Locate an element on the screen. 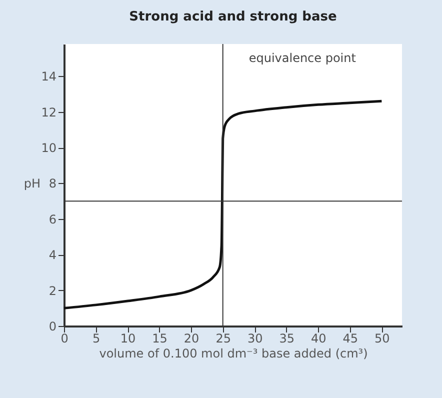 The width and height of the screenshot is (442, 398). y-tick-label: 2 is located at coordinates (52, 291).